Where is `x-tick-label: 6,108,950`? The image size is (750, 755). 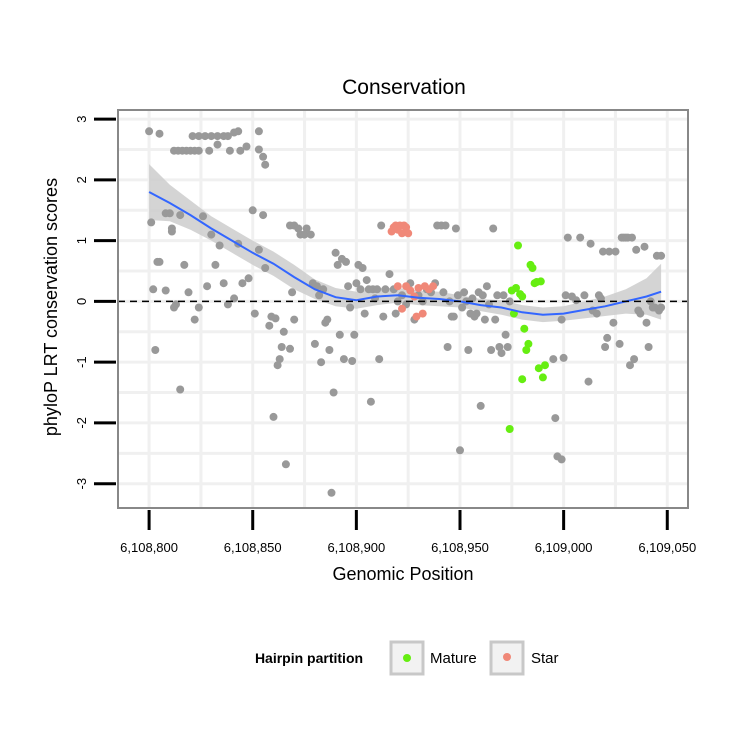 x-tick-label: 6,108,950 is located at coordinates (460, 547).